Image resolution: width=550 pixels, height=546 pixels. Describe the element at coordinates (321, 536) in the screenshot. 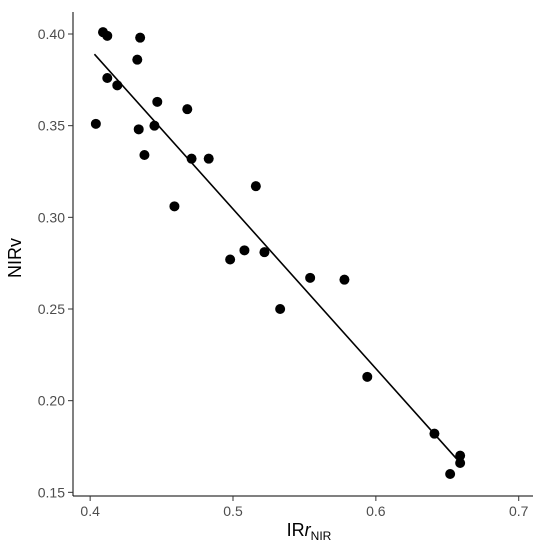

I see `x-axis-title-subscript: NIR` at that location.